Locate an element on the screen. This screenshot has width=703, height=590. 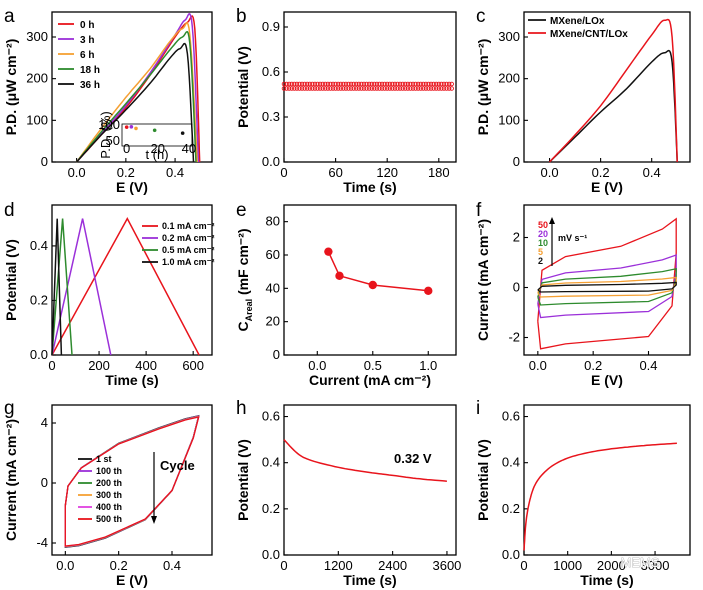
inset-point is located at coordinates (136, 128).